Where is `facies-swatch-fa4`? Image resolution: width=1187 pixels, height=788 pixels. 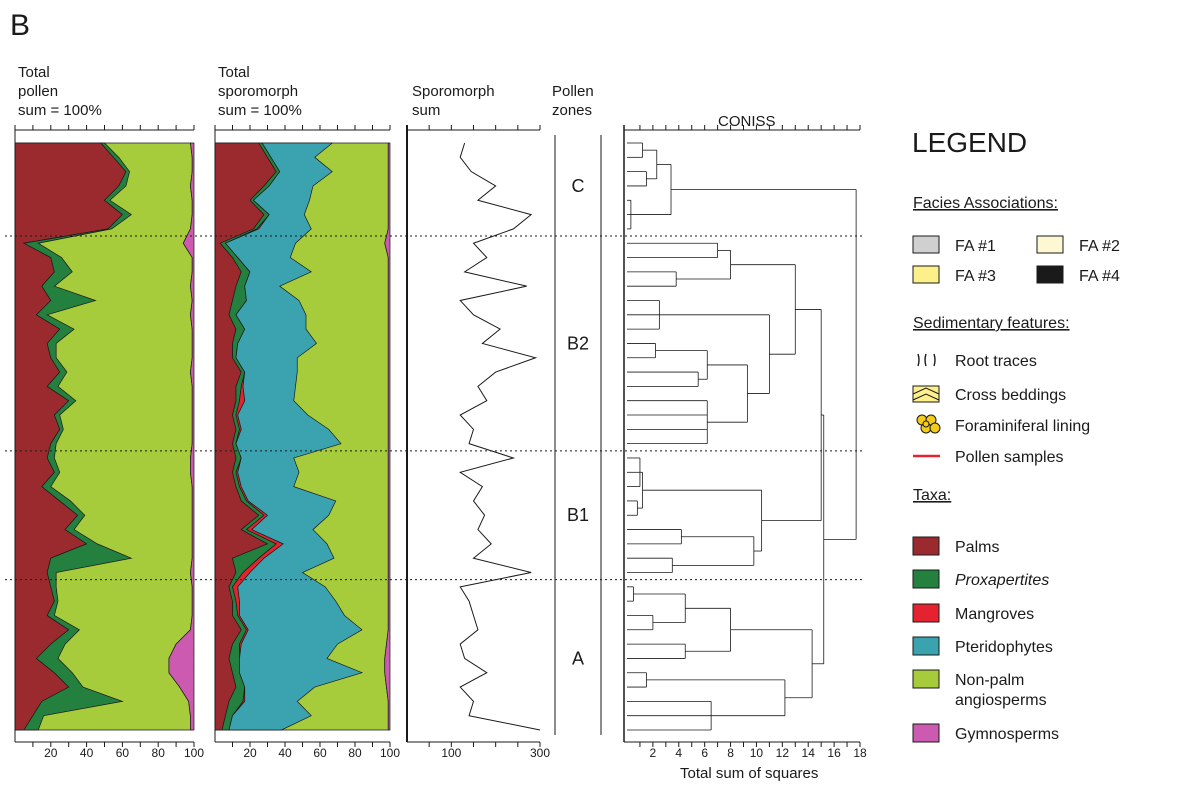 facies-swatch-fa4 is located at coordinates (1050, 274).